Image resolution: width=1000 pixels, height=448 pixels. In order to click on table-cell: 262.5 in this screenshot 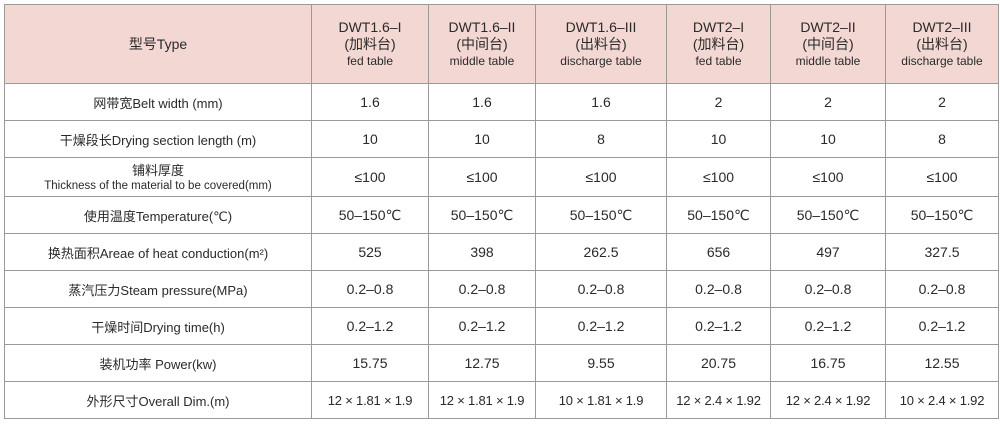, I will do `click(601, 252)`.